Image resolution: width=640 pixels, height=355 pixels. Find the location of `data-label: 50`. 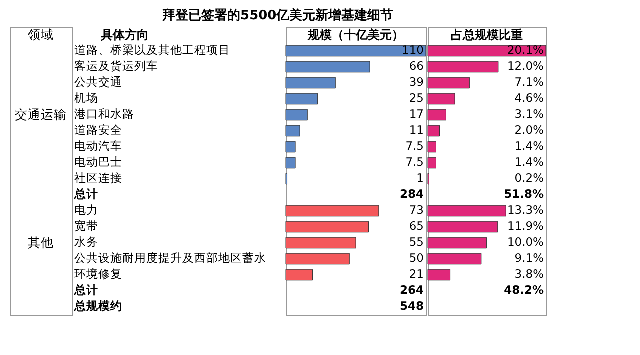

data-label: 50 is located at coordinates (416, 258).